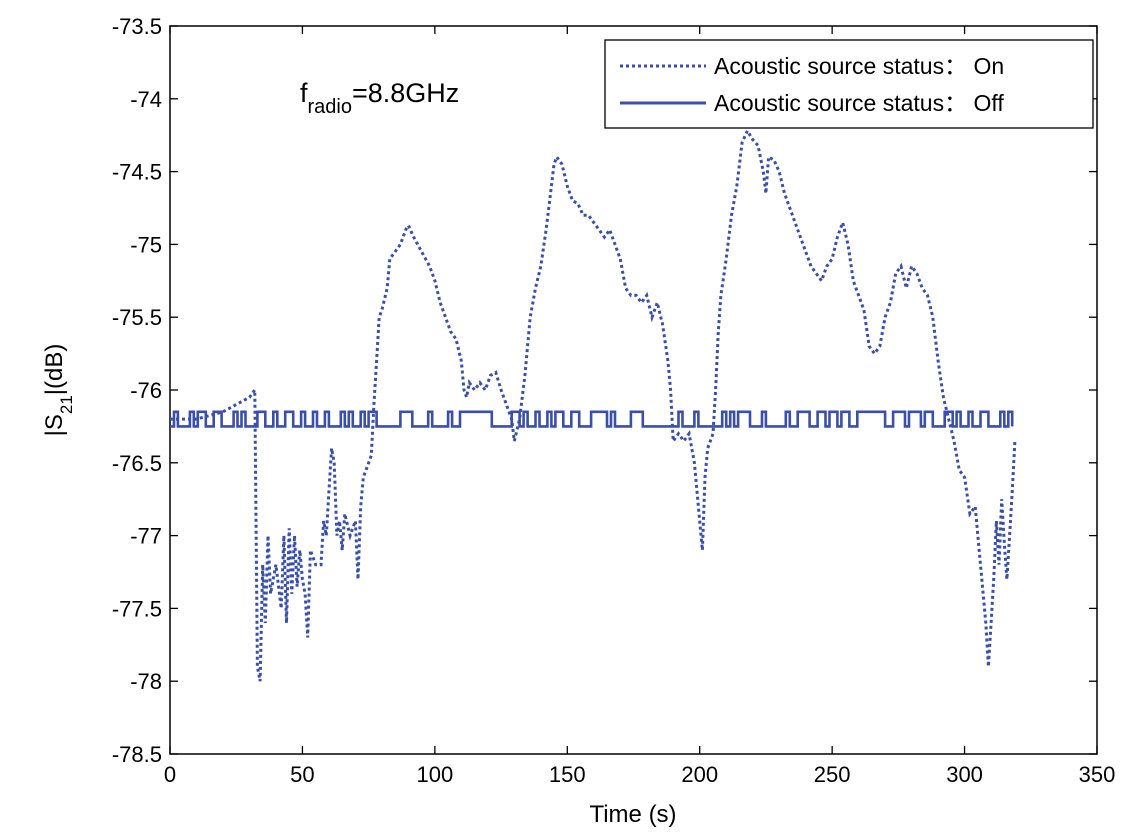 Image resolution: width=1125 pixels, height=833 pixels. What do you see at coordinates (146, 244) in the screenshot?
I see `y-tick-label: -75` at bounding box center [146, 244].